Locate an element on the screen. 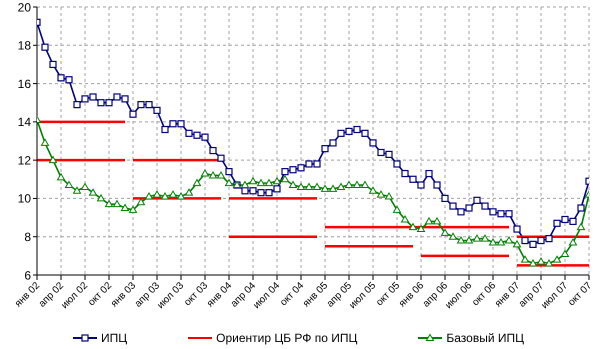 Image resolution: width=595 pixels, height=349 pixels. y-tick-label: 12 is located at coordinates (25, 160).